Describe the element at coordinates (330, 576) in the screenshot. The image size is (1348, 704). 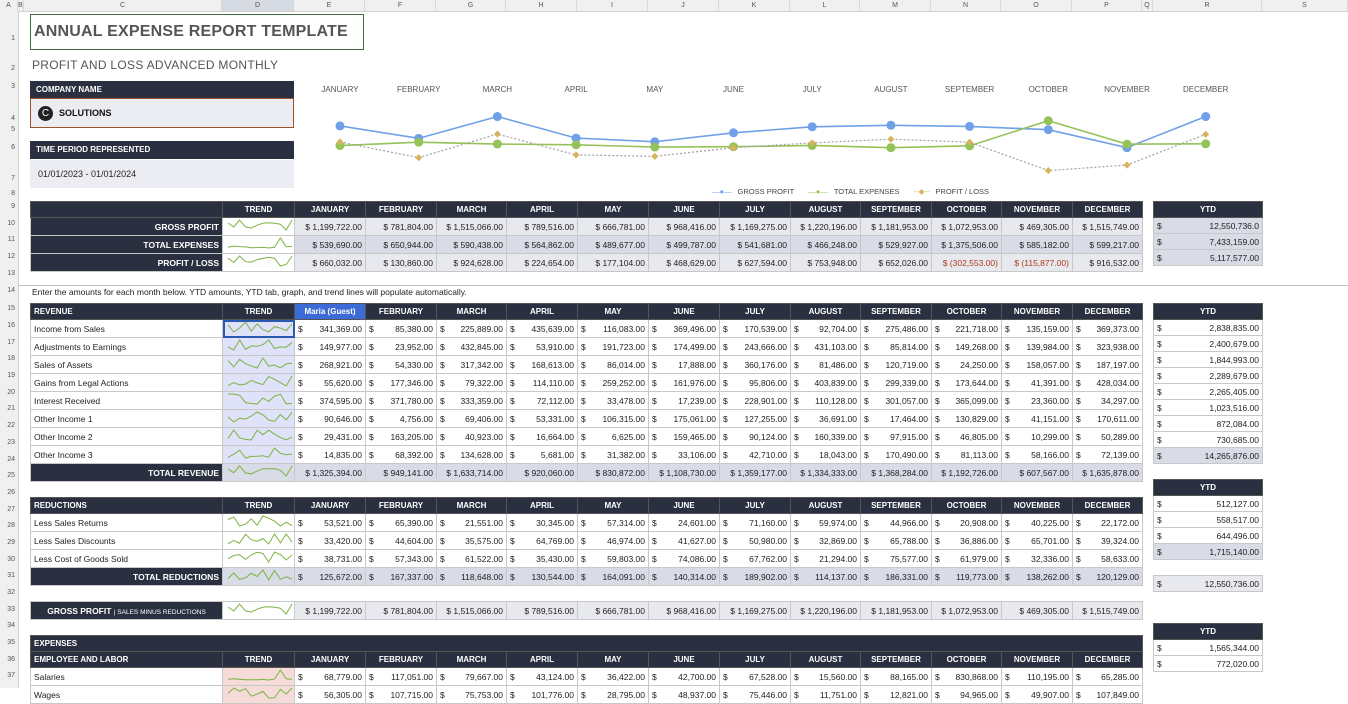
I see `total-value: $125,672.00` at that location.